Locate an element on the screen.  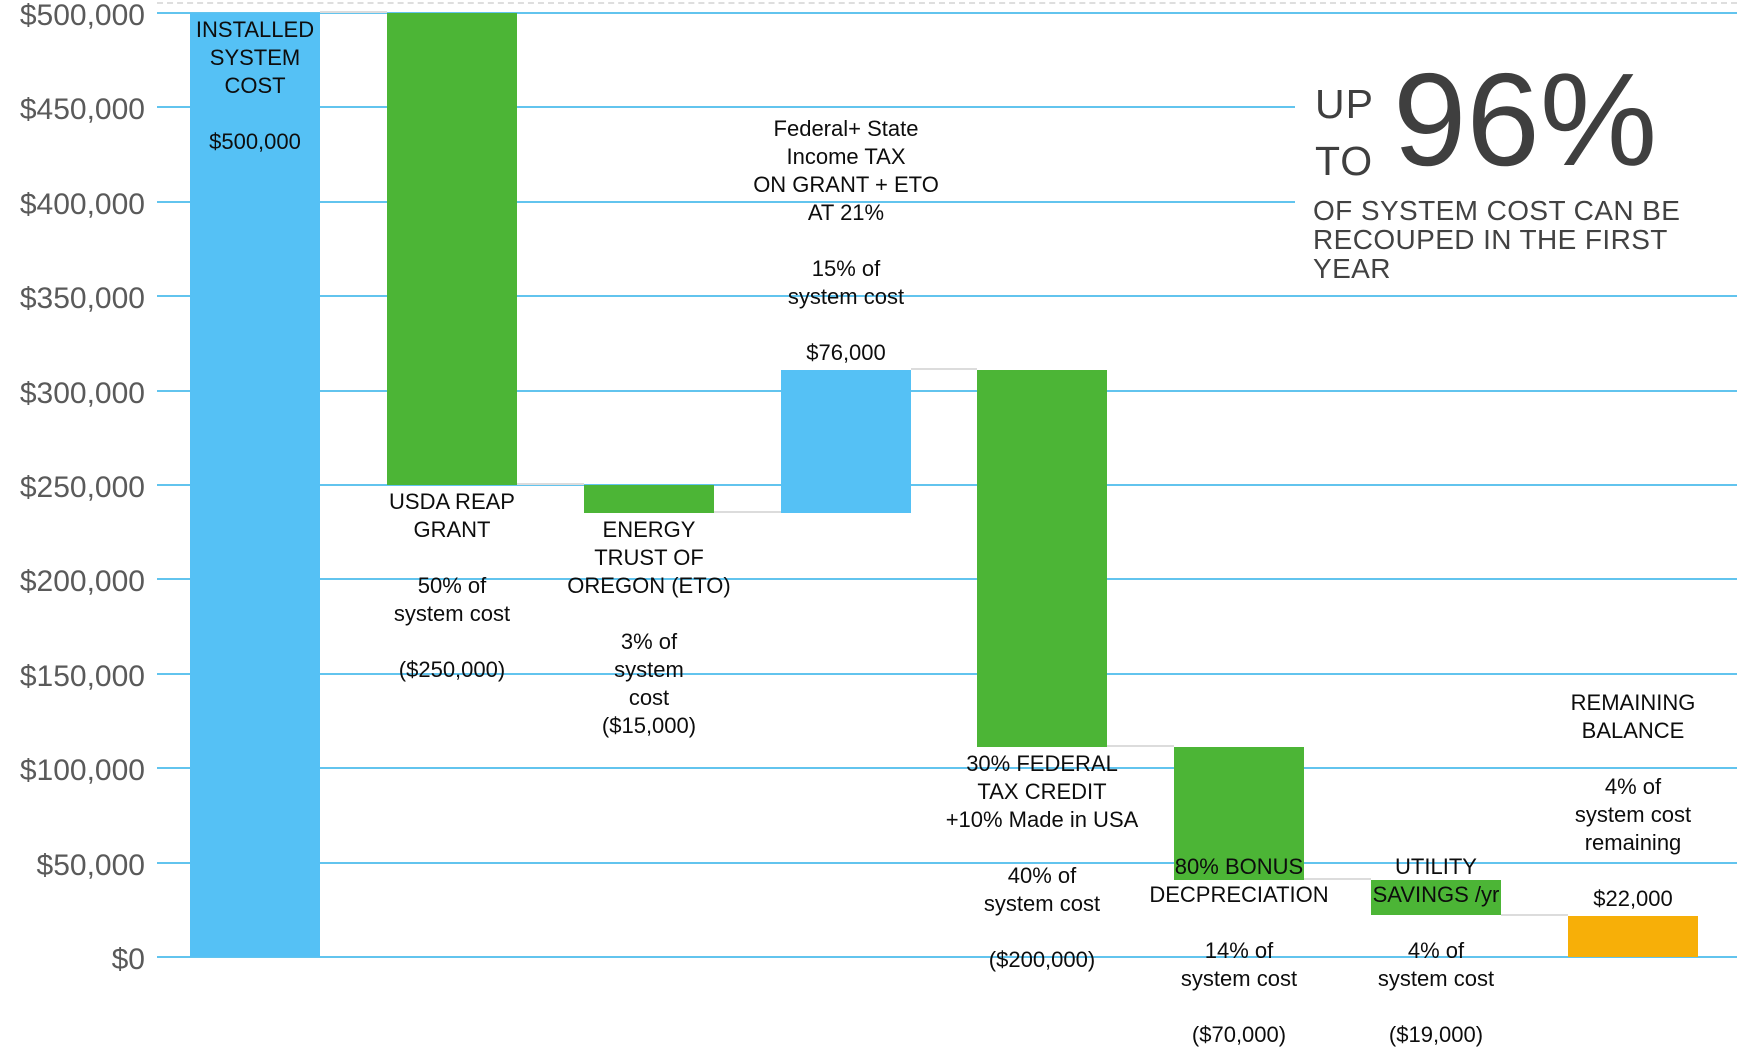
headline-background is located at coordinates (1516, 160).